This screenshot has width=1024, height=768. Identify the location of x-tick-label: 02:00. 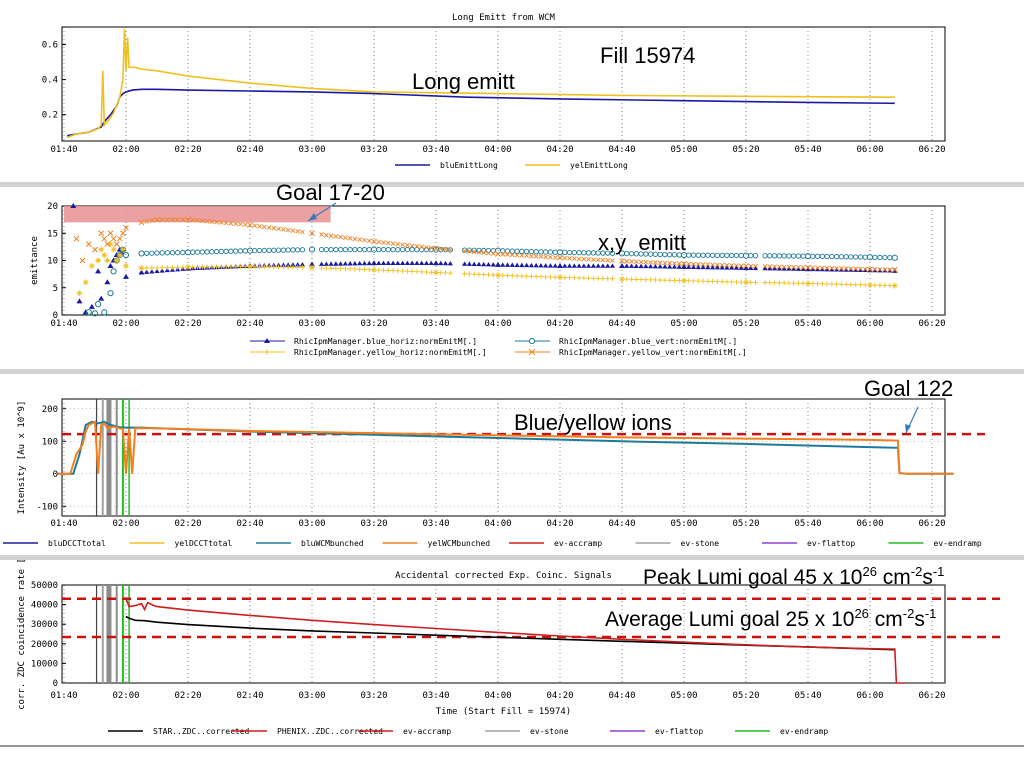
(125, 696).